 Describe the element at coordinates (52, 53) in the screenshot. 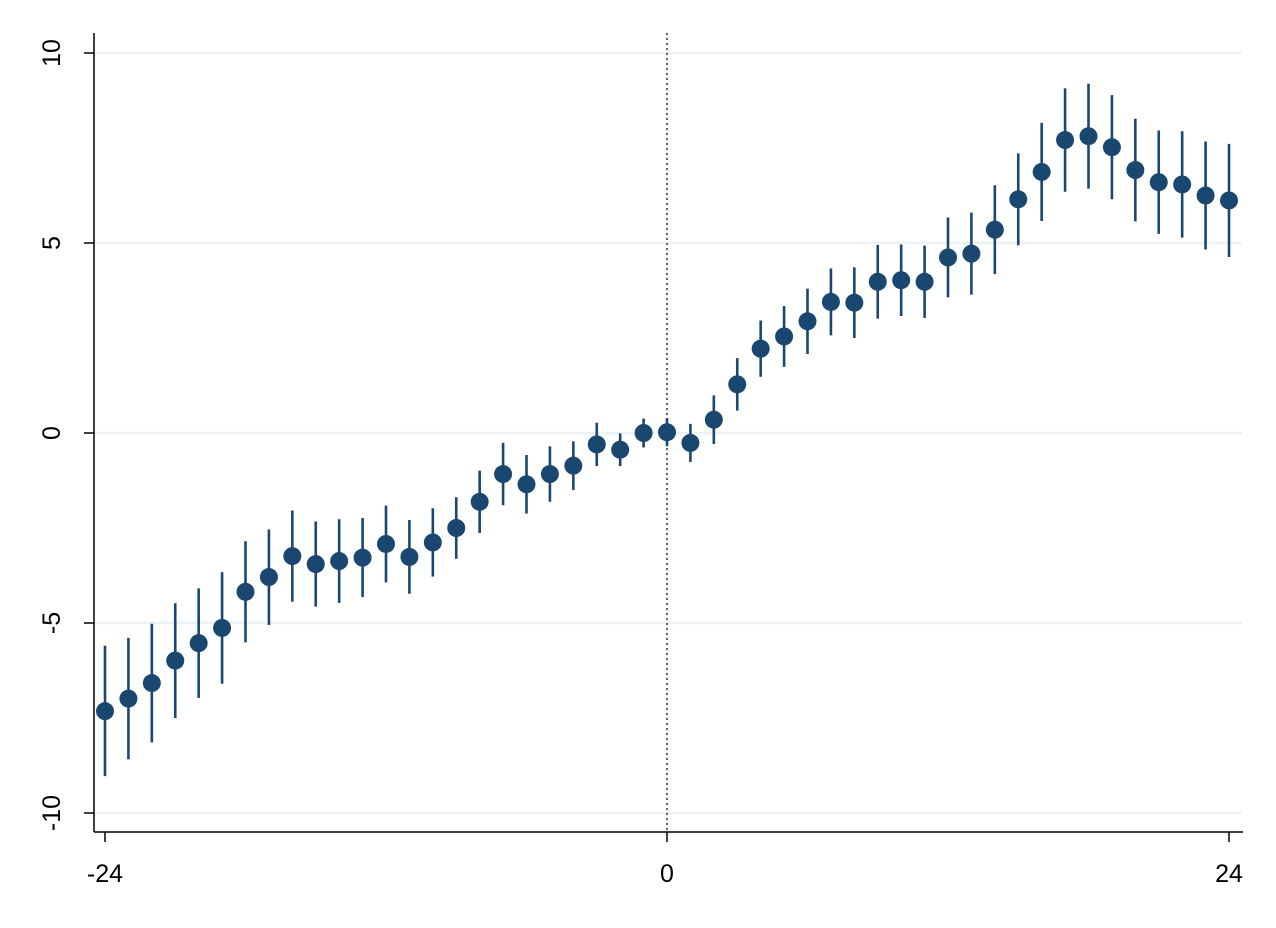

I see `y-tick-label: 10` at that location.